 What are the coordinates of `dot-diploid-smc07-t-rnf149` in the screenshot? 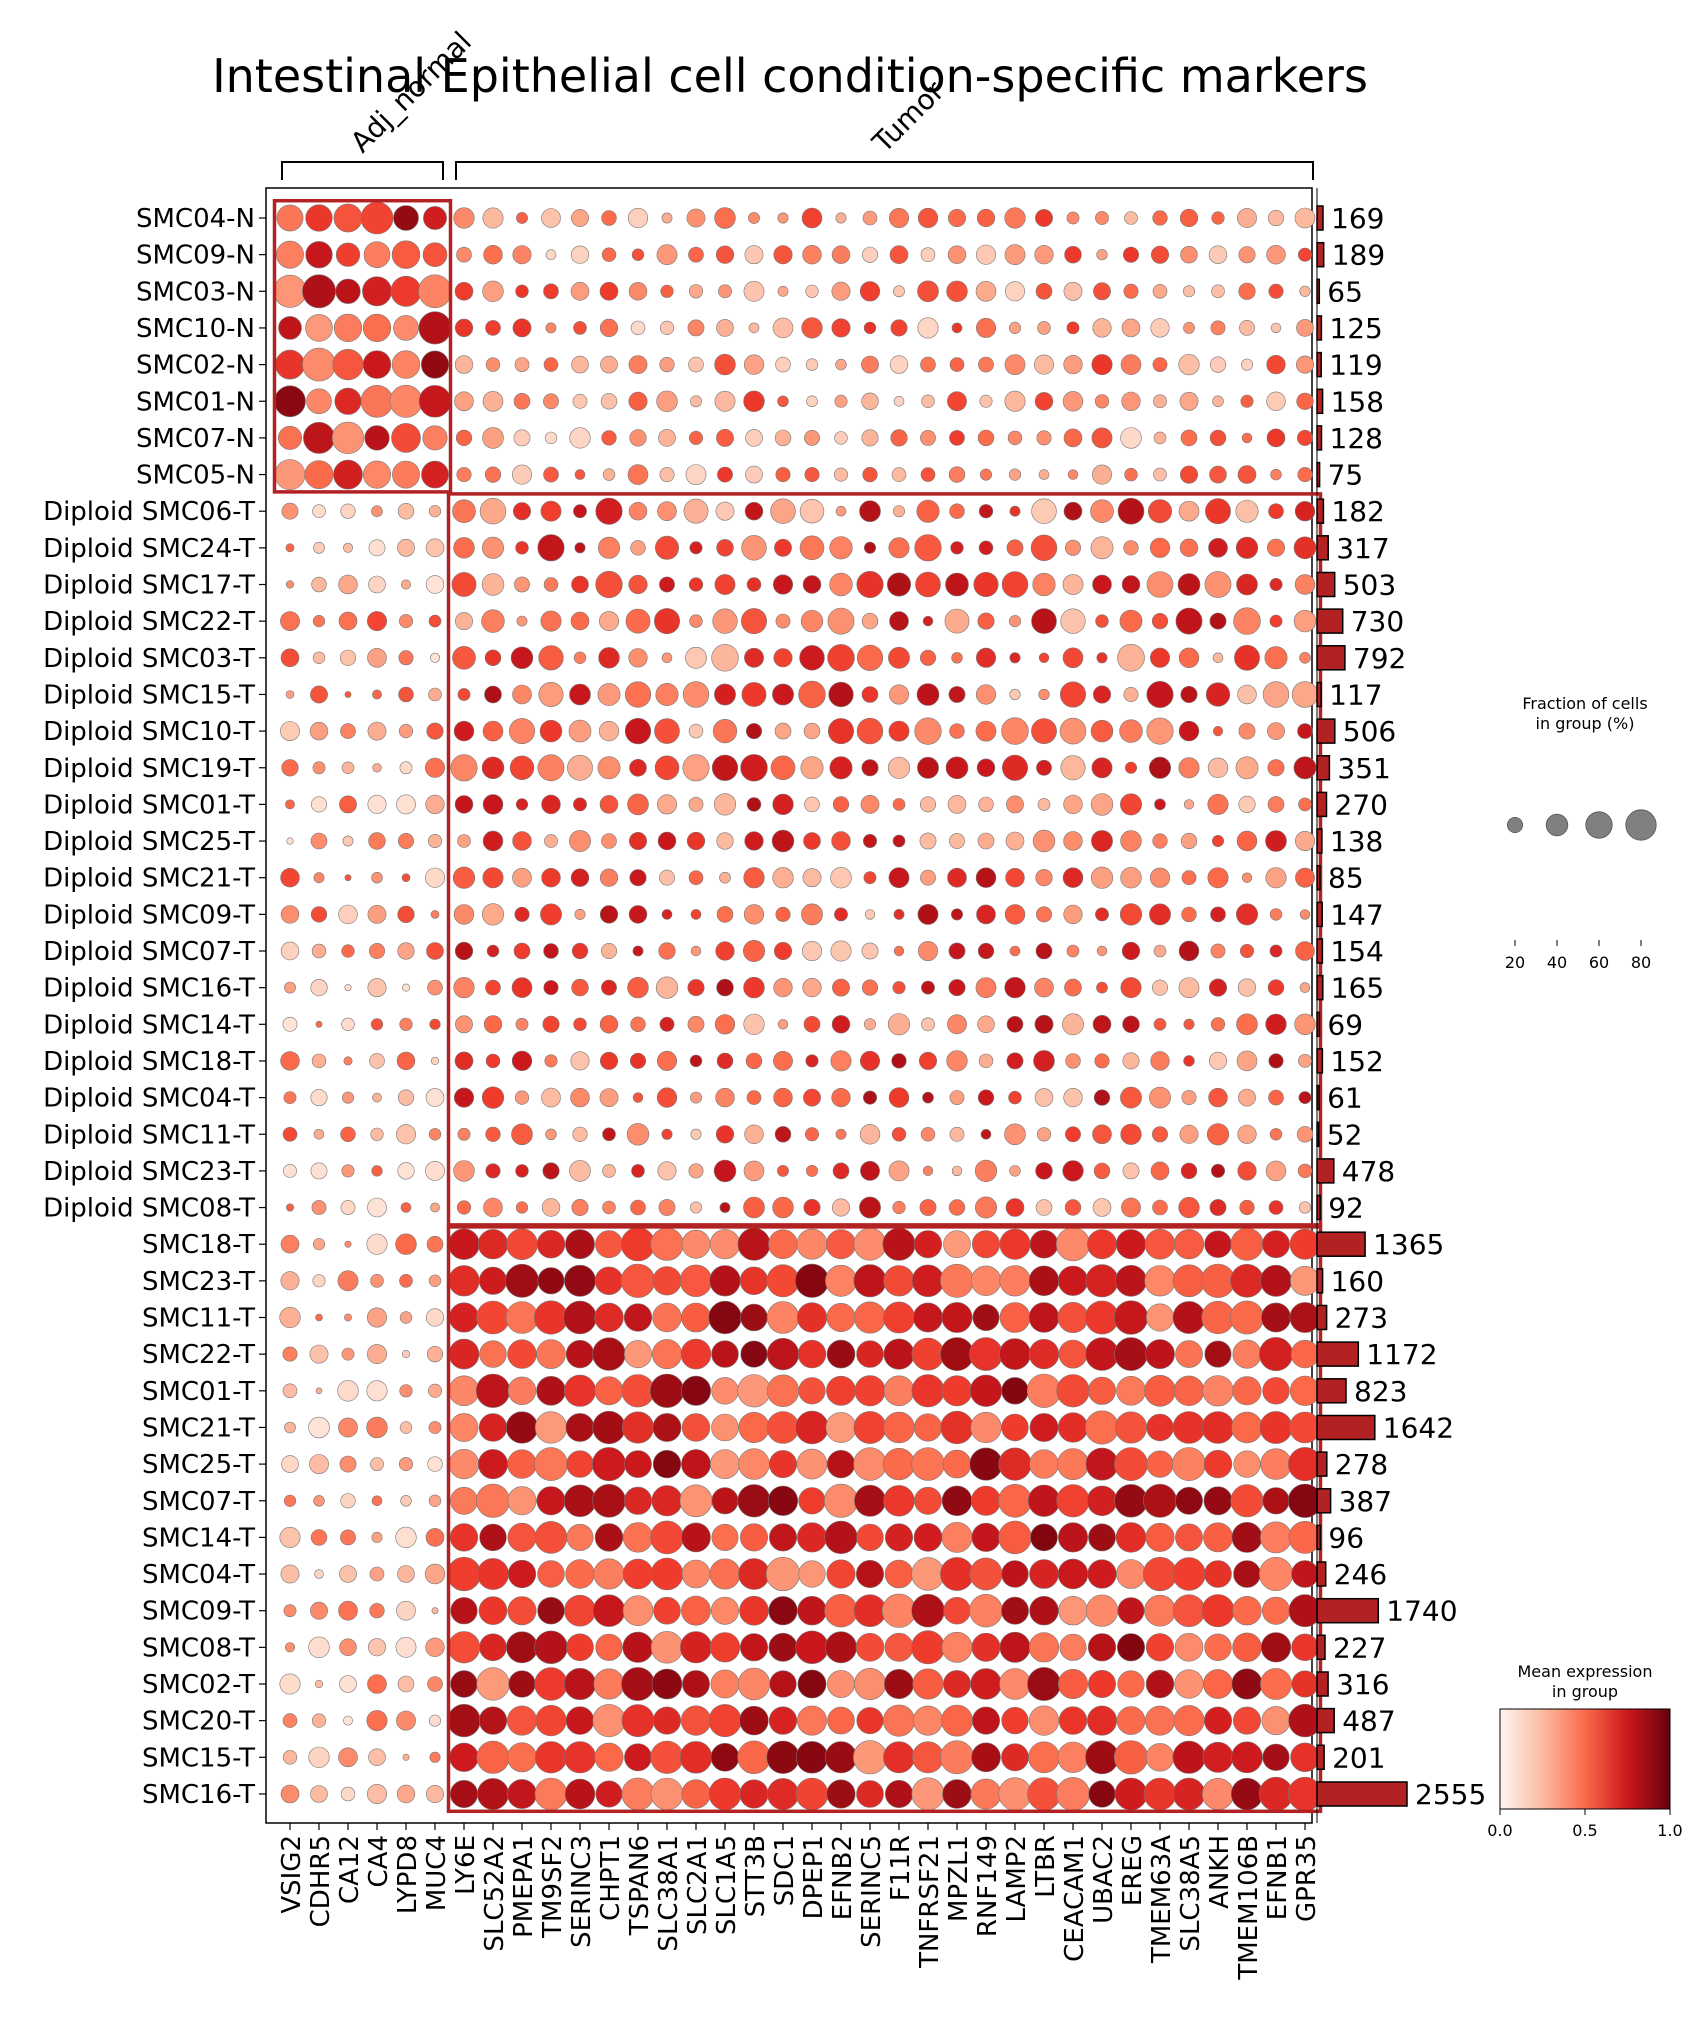 It's located at (986, 951).